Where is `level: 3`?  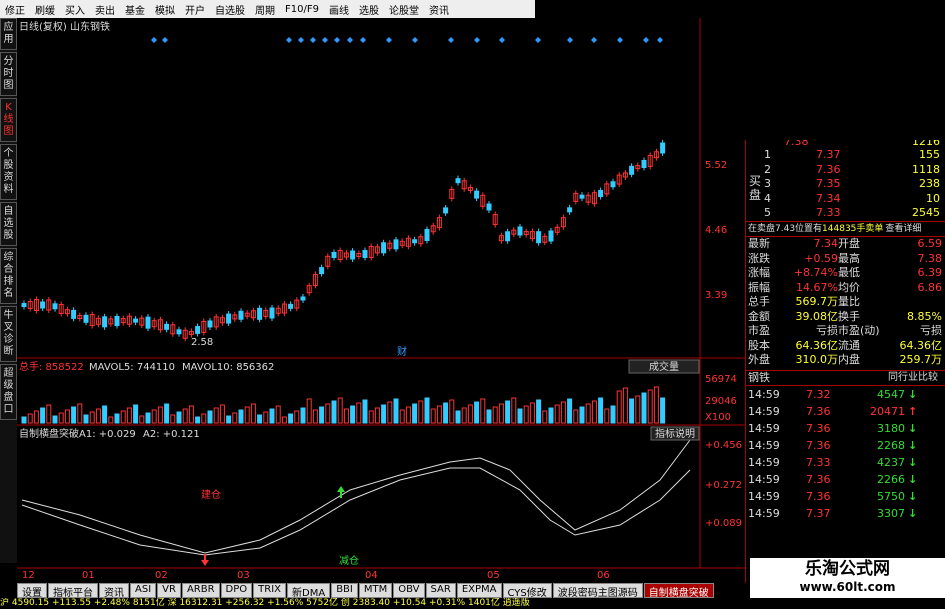
level: 3 is located at coordinates (767, 183).